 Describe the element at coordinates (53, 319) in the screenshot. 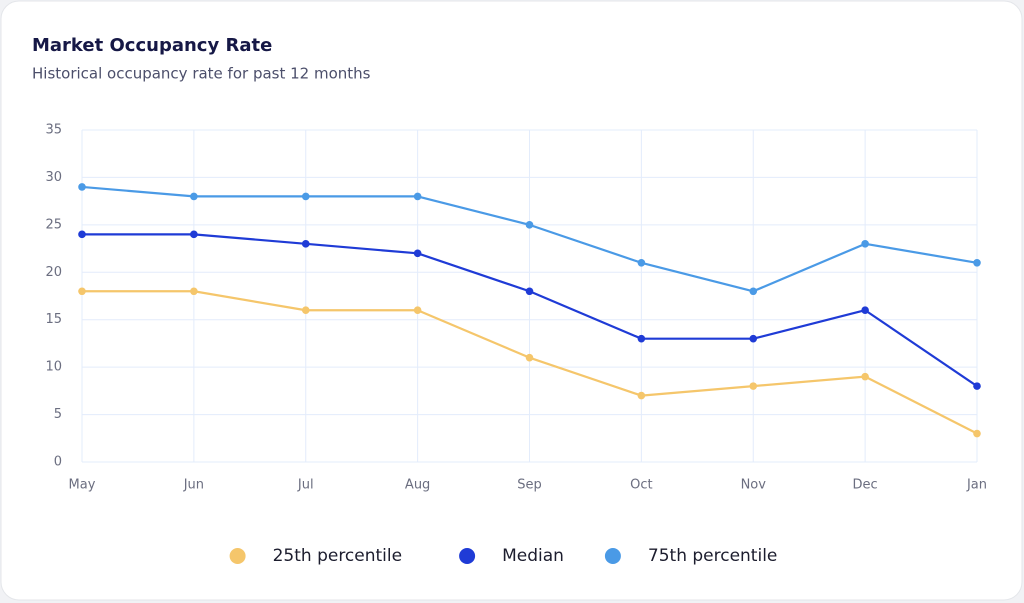

I see `y-tick-label: 15` at that location.